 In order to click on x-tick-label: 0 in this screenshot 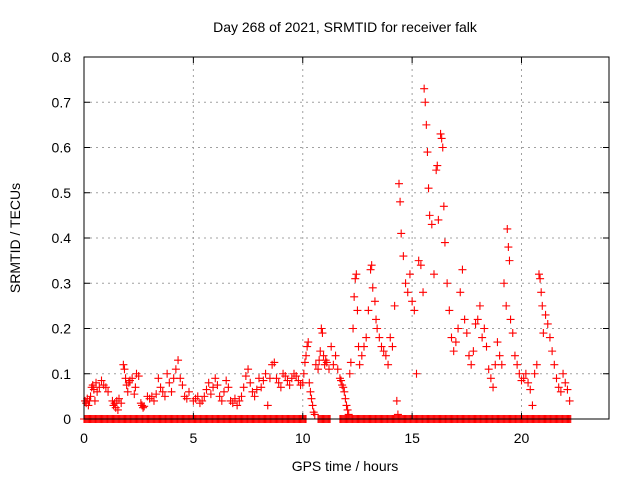, I will do `click(84, 438)`.